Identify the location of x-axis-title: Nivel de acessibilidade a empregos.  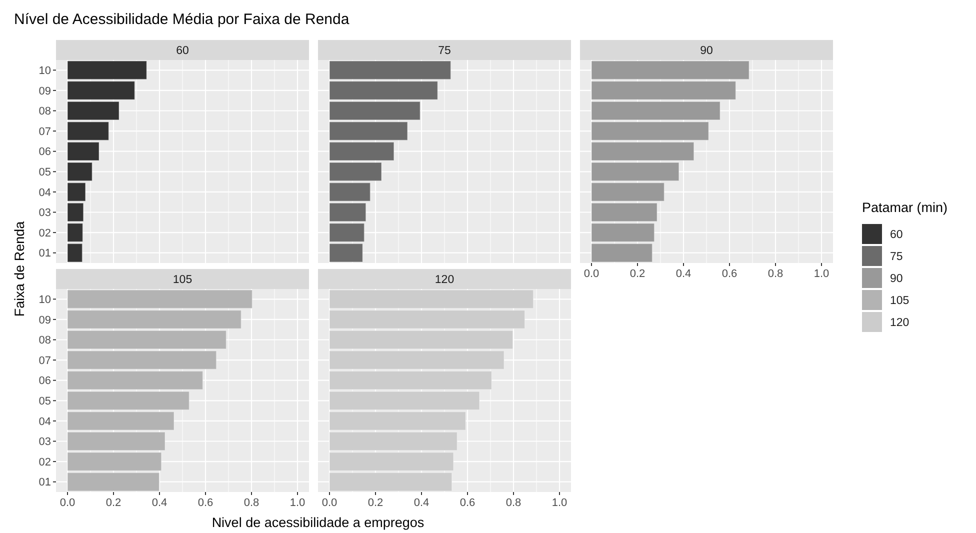
(318, 522).